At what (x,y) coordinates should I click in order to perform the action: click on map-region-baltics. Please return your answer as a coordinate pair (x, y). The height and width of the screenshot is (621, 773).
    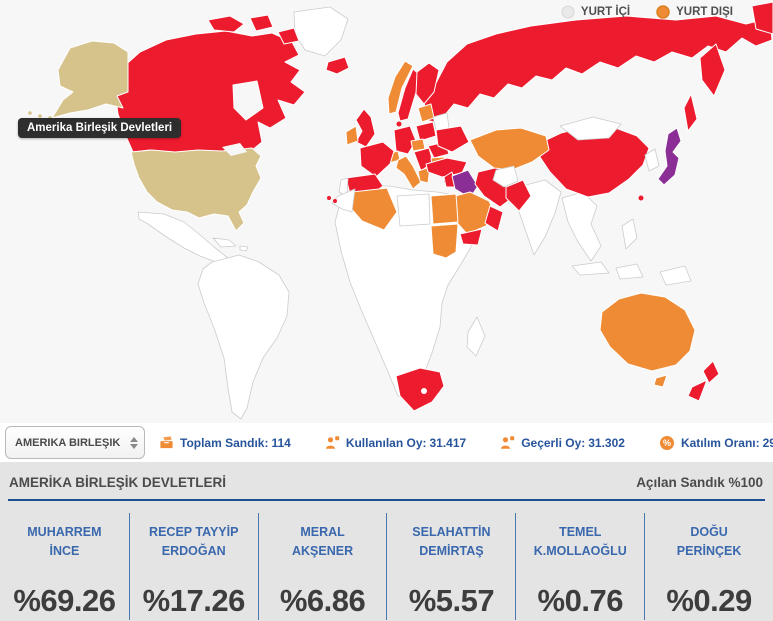
    Looking at the image, I should click on (426, 113).